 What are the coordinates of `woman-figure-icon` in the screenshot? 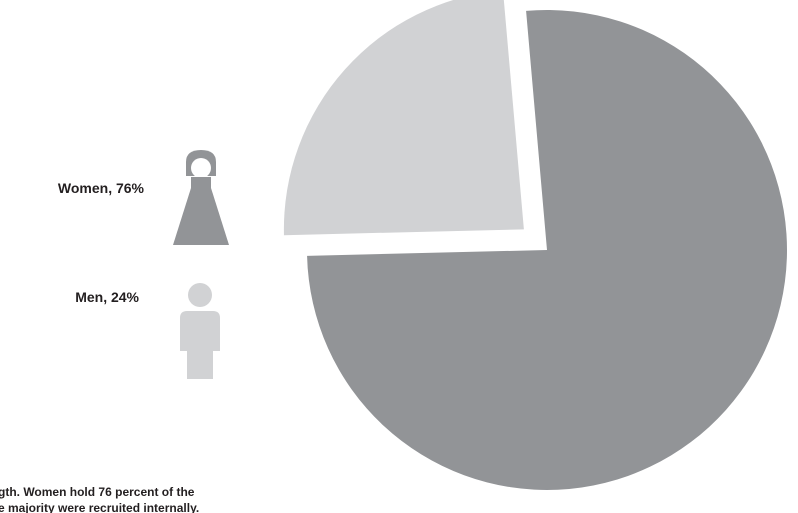 It's located at (201, 197).